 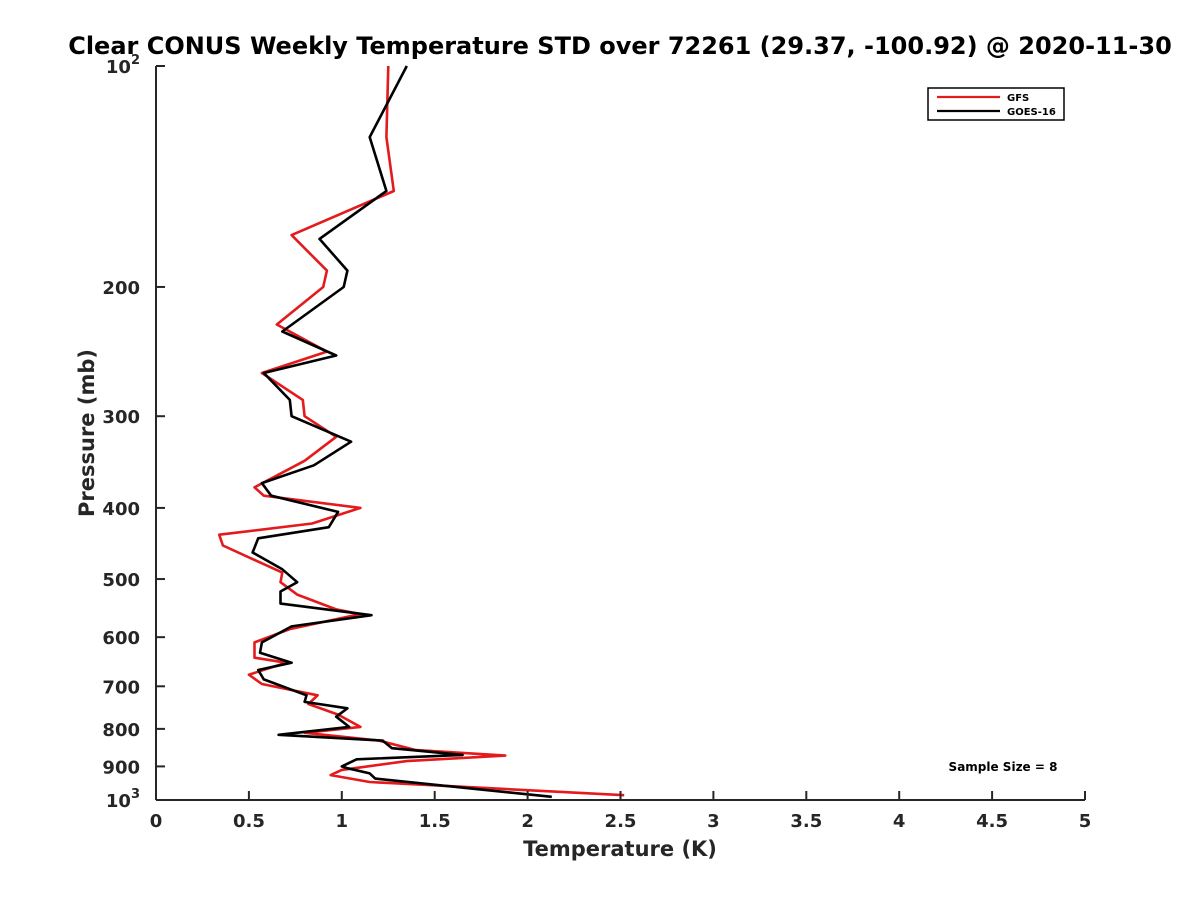 What do you see at coordinates (156, 821) in the screenshot?
I see `x-tick-label: 0` at bounding box center [156, 821].